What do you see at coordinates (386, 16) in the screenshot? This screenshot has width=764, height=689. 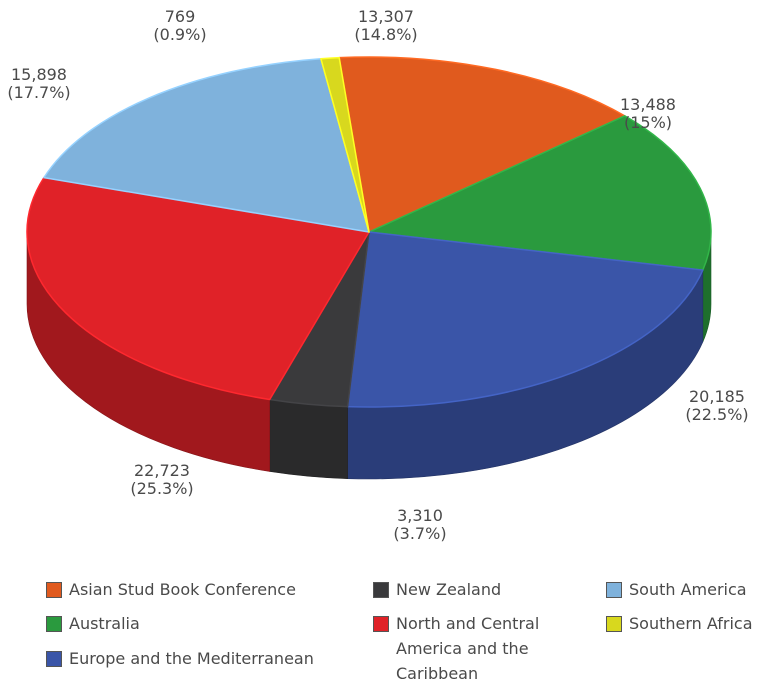 I see `value-label: 13,307` at bounding box center [386, 16].